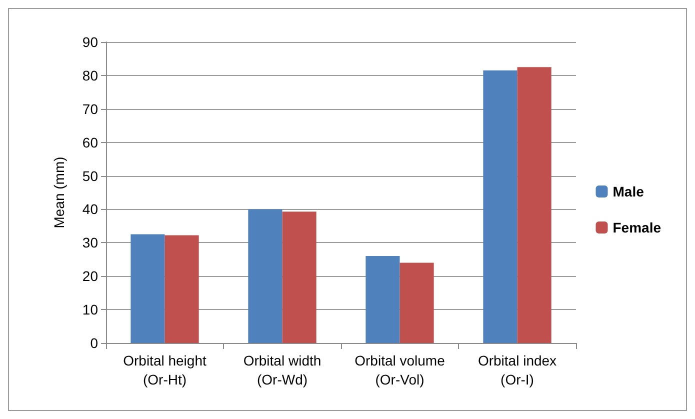 This screenshot has height=419, width=695. I want to click on y-tick-label: 90, so click(90, 42).